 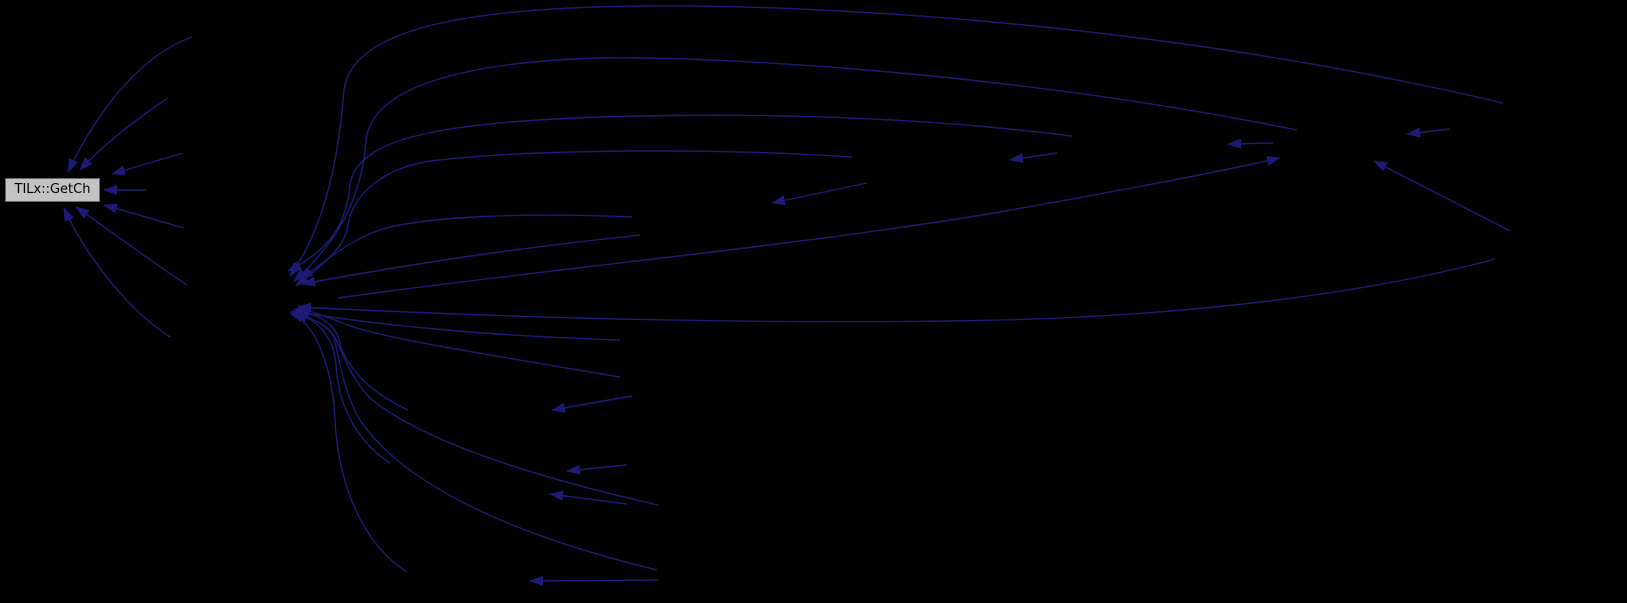 What do you see at coordinates (52, 190) in the screenshot?
I see `node-tilx-getch: TILx::GetCh` at bounding box center [52, 190].